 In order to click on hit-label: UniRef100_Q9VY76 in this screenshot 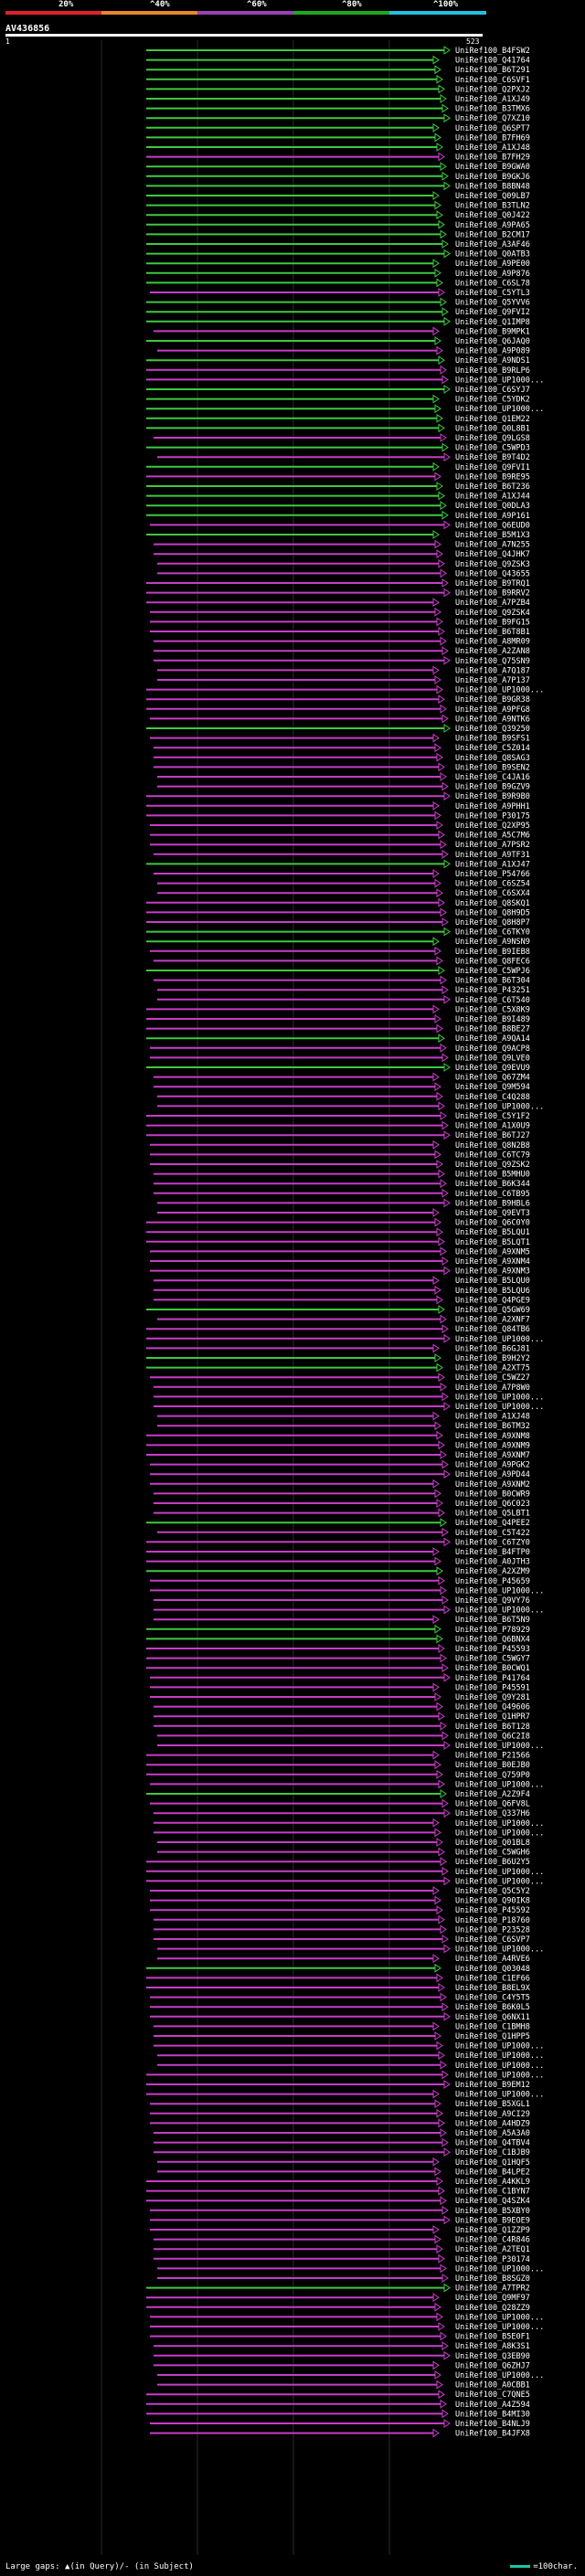, I will do `click(492, 1601)`.